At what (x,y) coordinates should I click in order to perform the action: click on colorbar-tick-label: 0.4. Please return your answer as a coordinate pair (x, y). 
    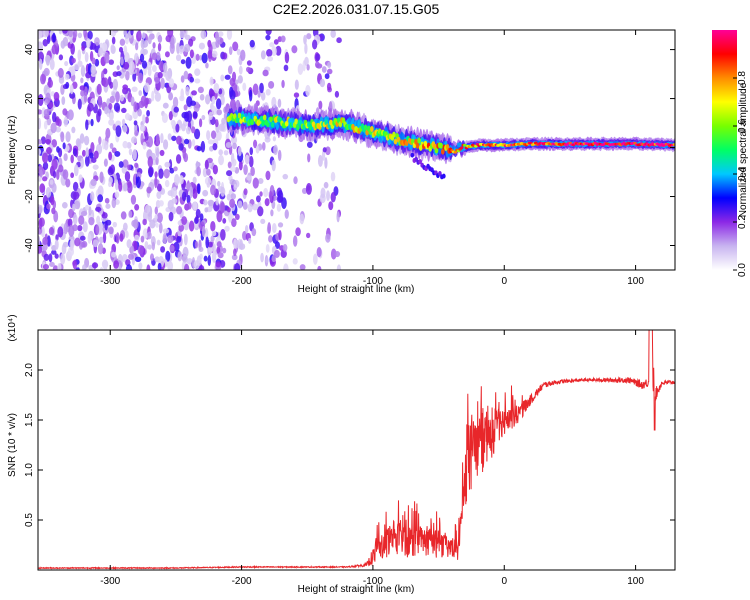
    Looking at the image, I should click on (742, 174).